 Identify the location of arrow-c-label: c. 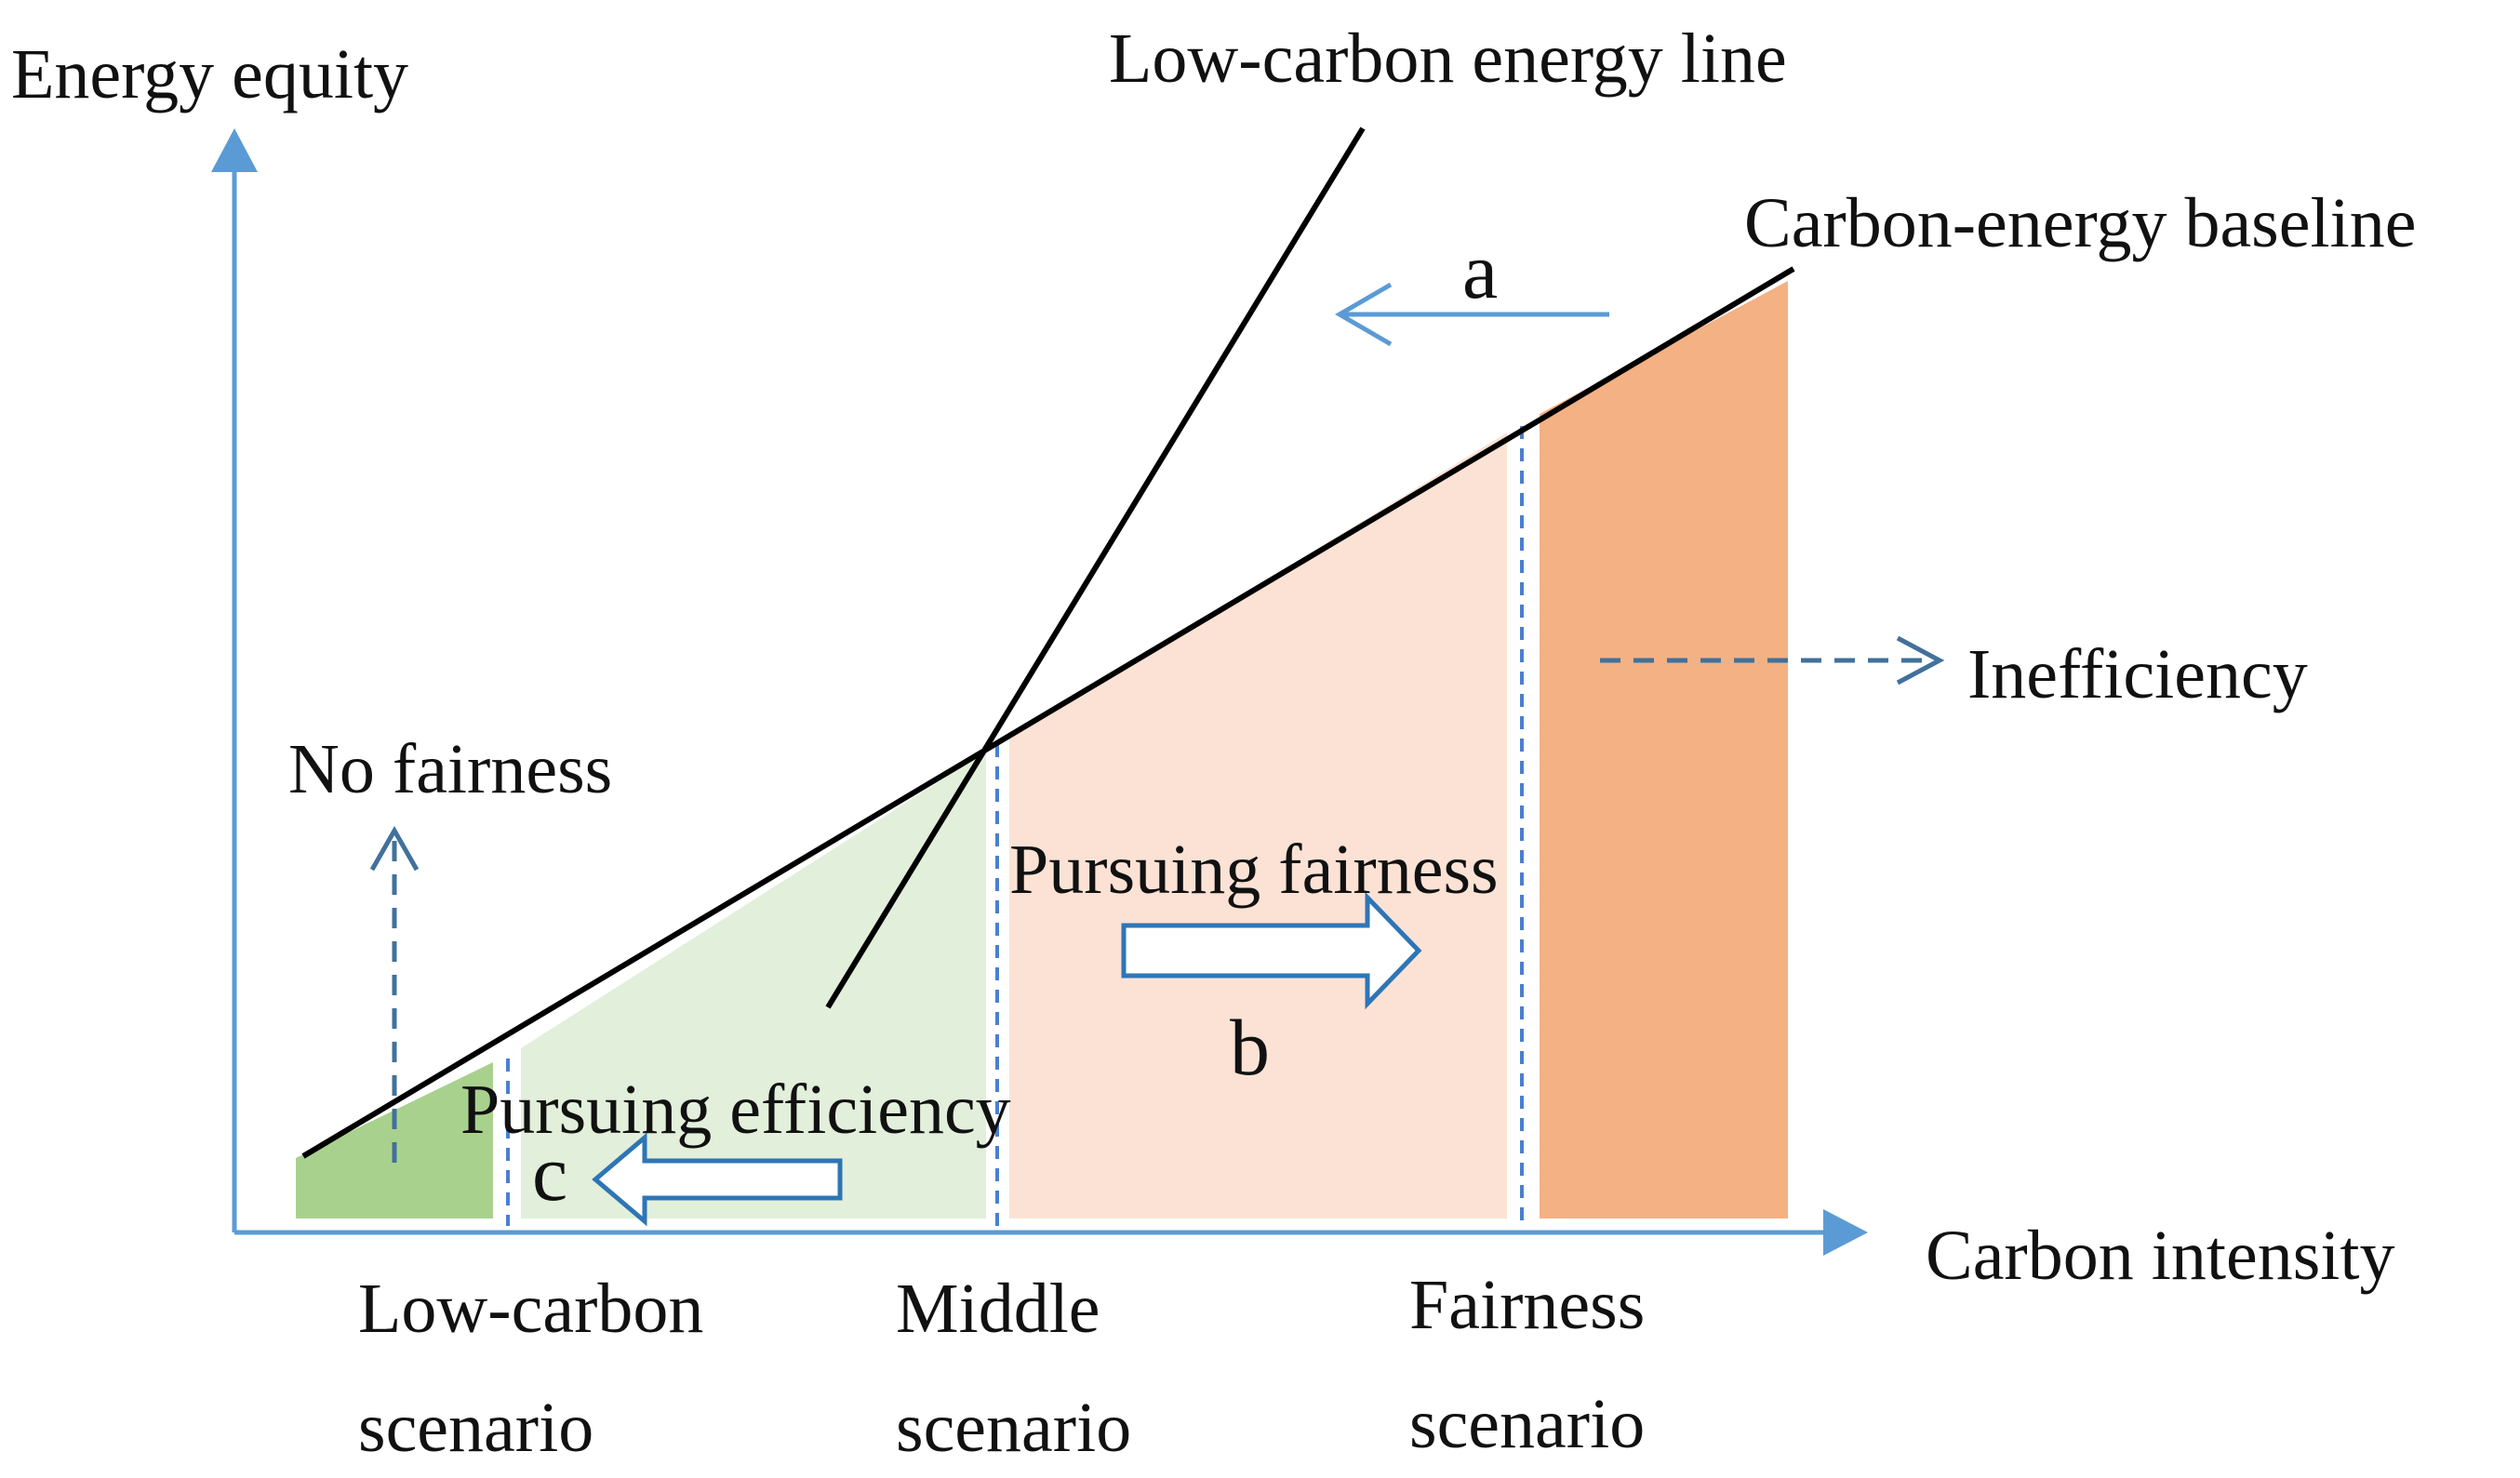
(549, 1173).